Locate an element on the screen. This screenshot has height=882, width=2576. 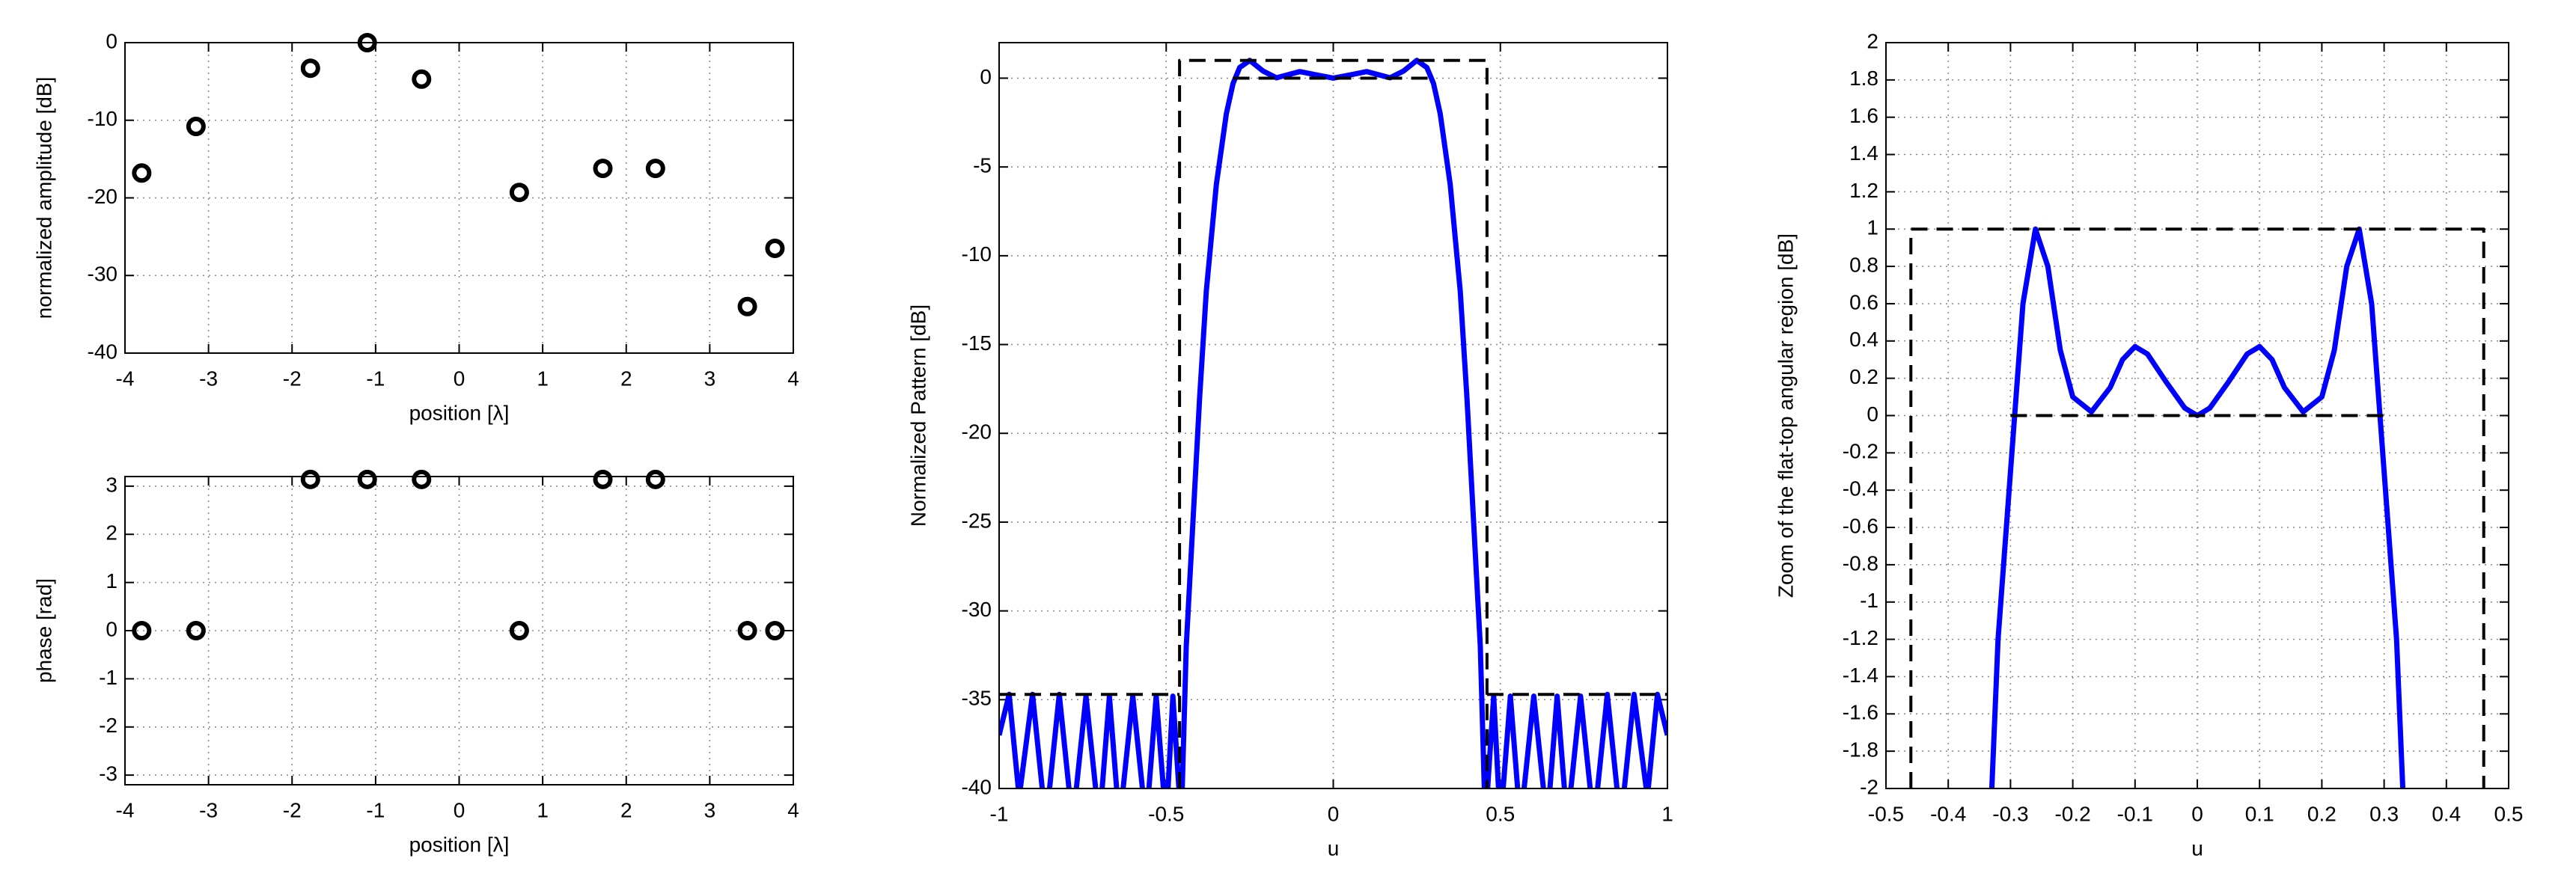
y-tick-label: -35 is located at coordinates (977, 698).